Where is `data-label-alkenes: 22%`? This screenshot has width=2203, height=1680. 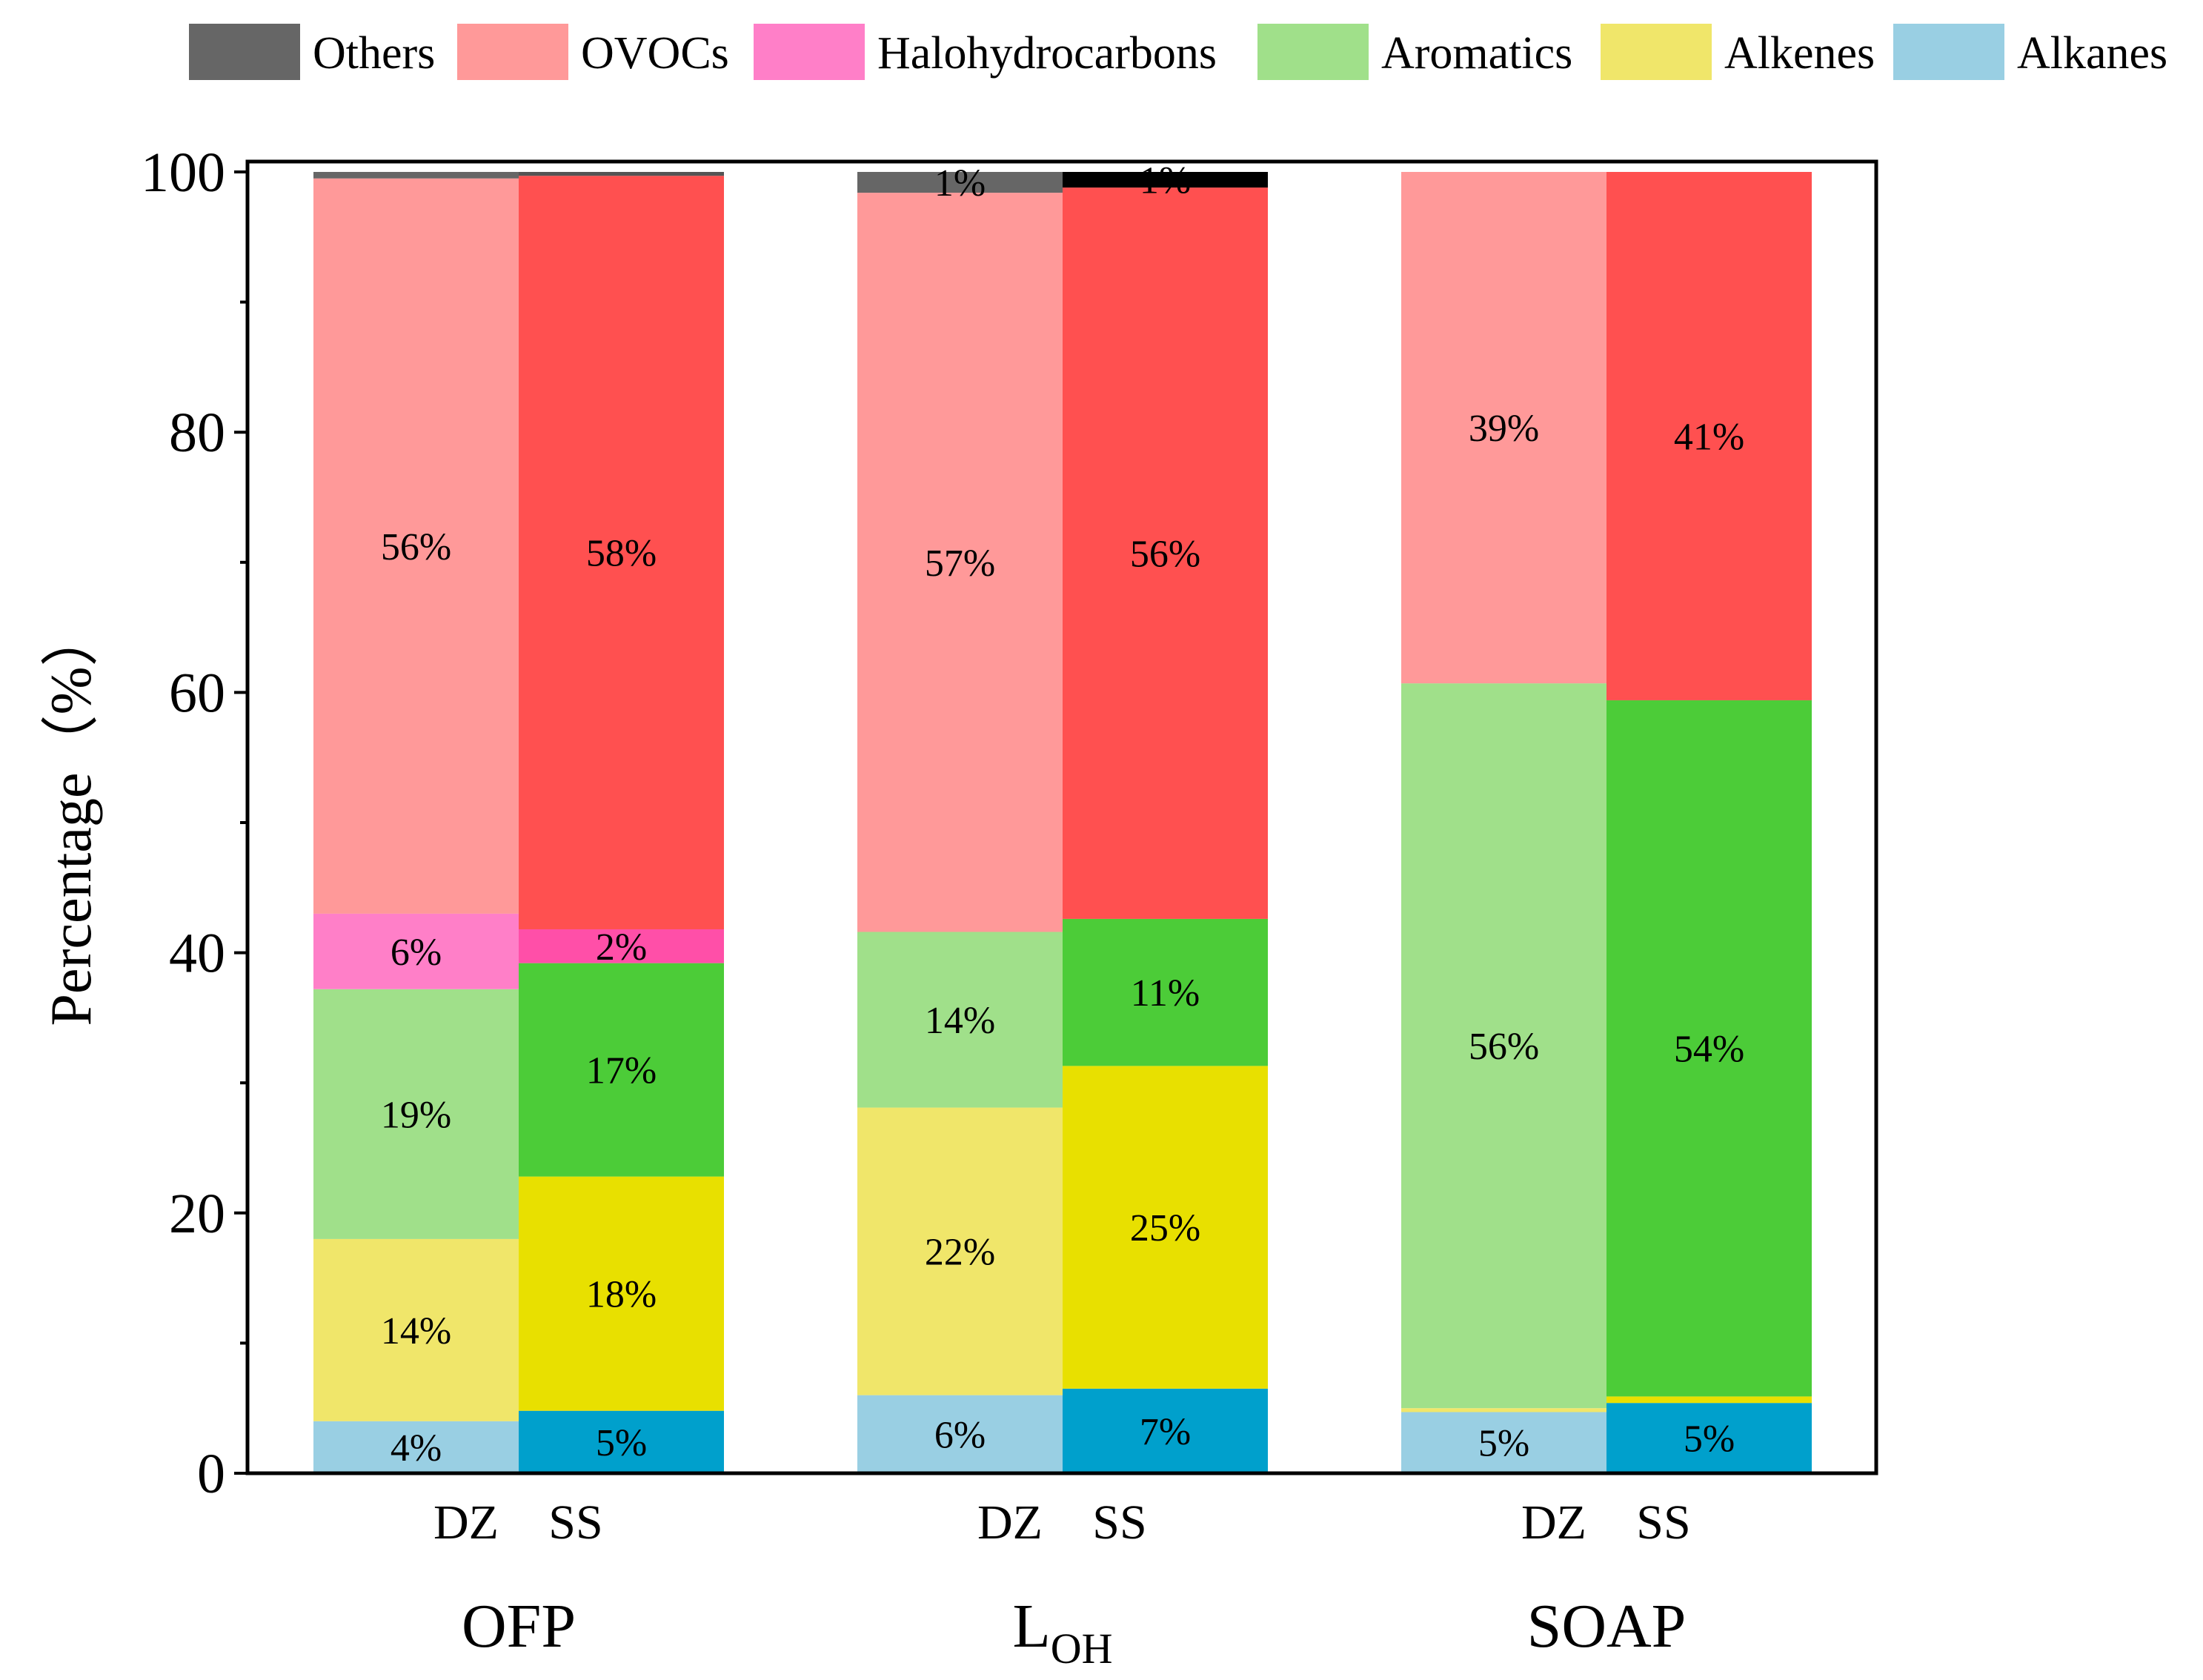
data-label-alkenes: 22% is located at coordinates (960, 1253).